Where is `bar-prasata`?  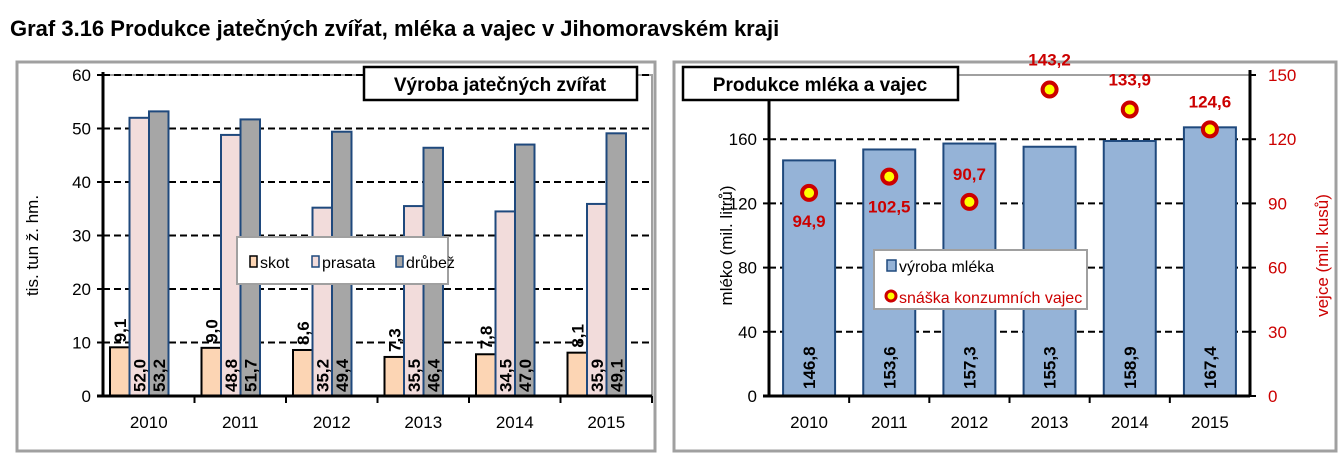
bar-prasata is located at coordinates (139, 257).